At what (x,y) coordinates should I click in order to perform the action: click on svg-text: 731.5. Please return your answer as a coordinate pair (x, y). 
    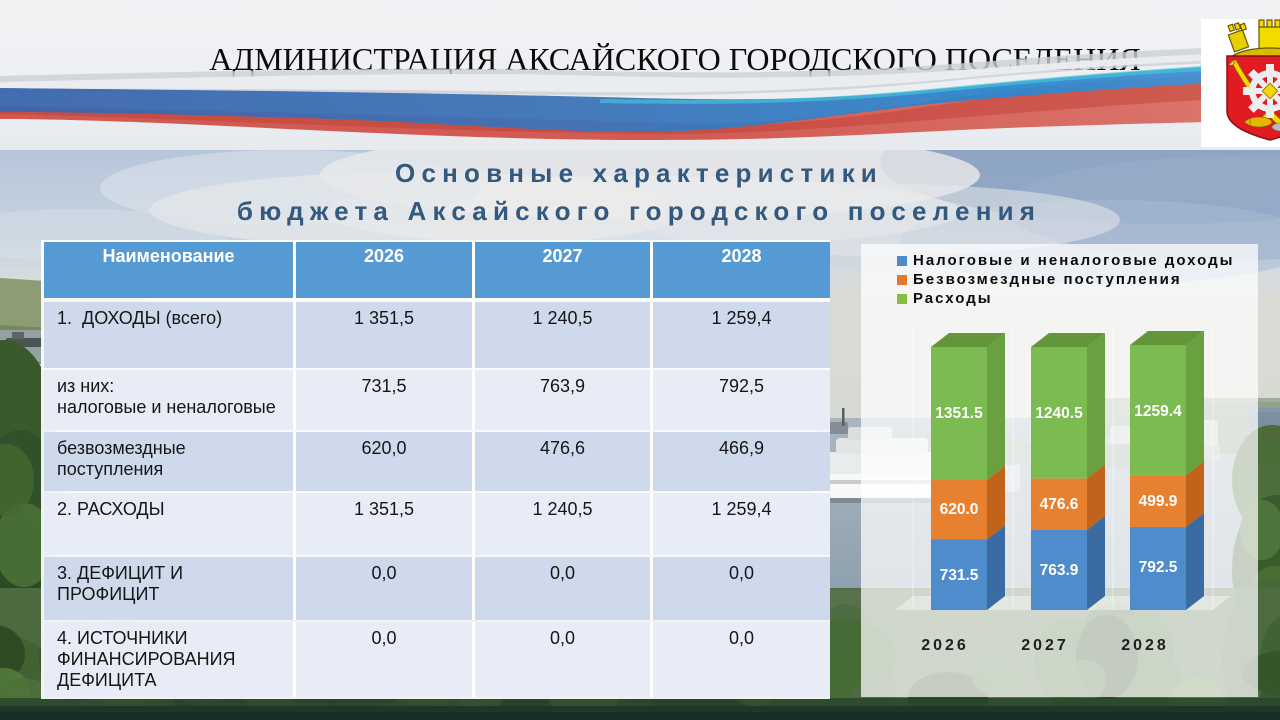
    Looking at the image, I should click on (959, 575).